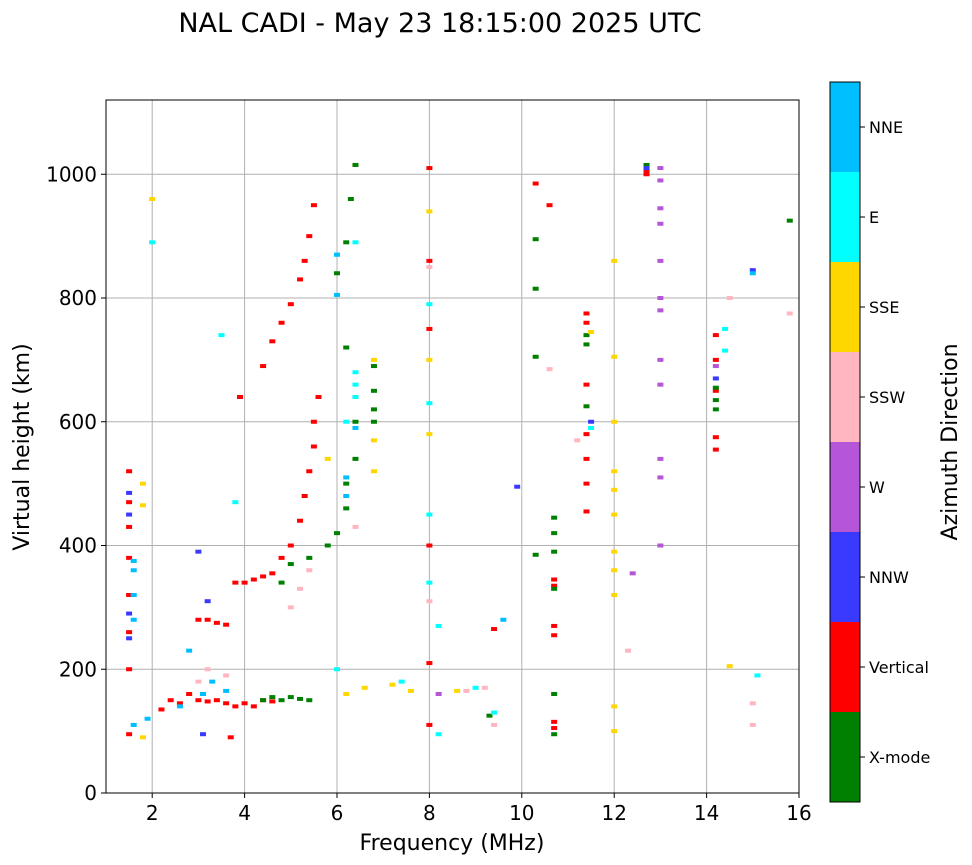  Describe the element at coordinates (521, 813) in the screenshot. I see `x-tick-label: 10` at that location.